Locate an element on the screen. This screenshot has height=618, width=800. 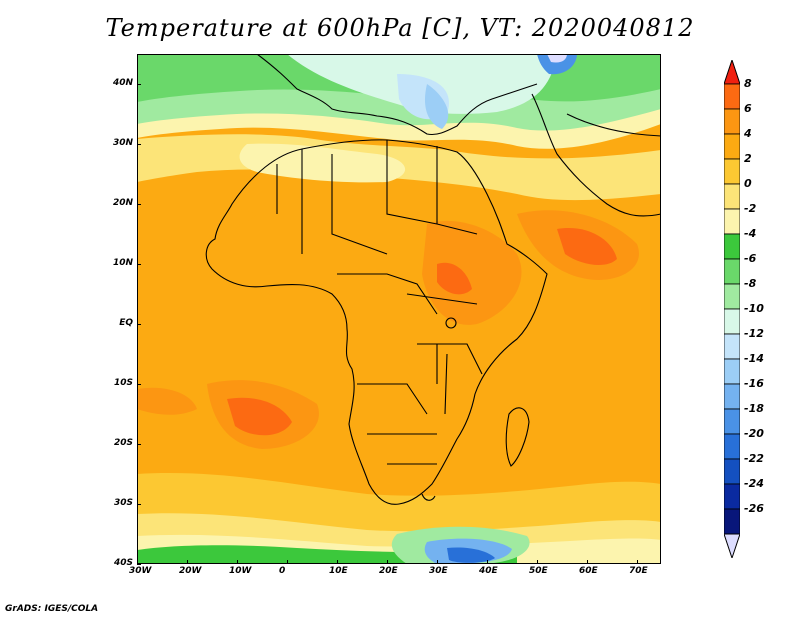
colorbar-label: -6 is located at coordinates (750, 258).